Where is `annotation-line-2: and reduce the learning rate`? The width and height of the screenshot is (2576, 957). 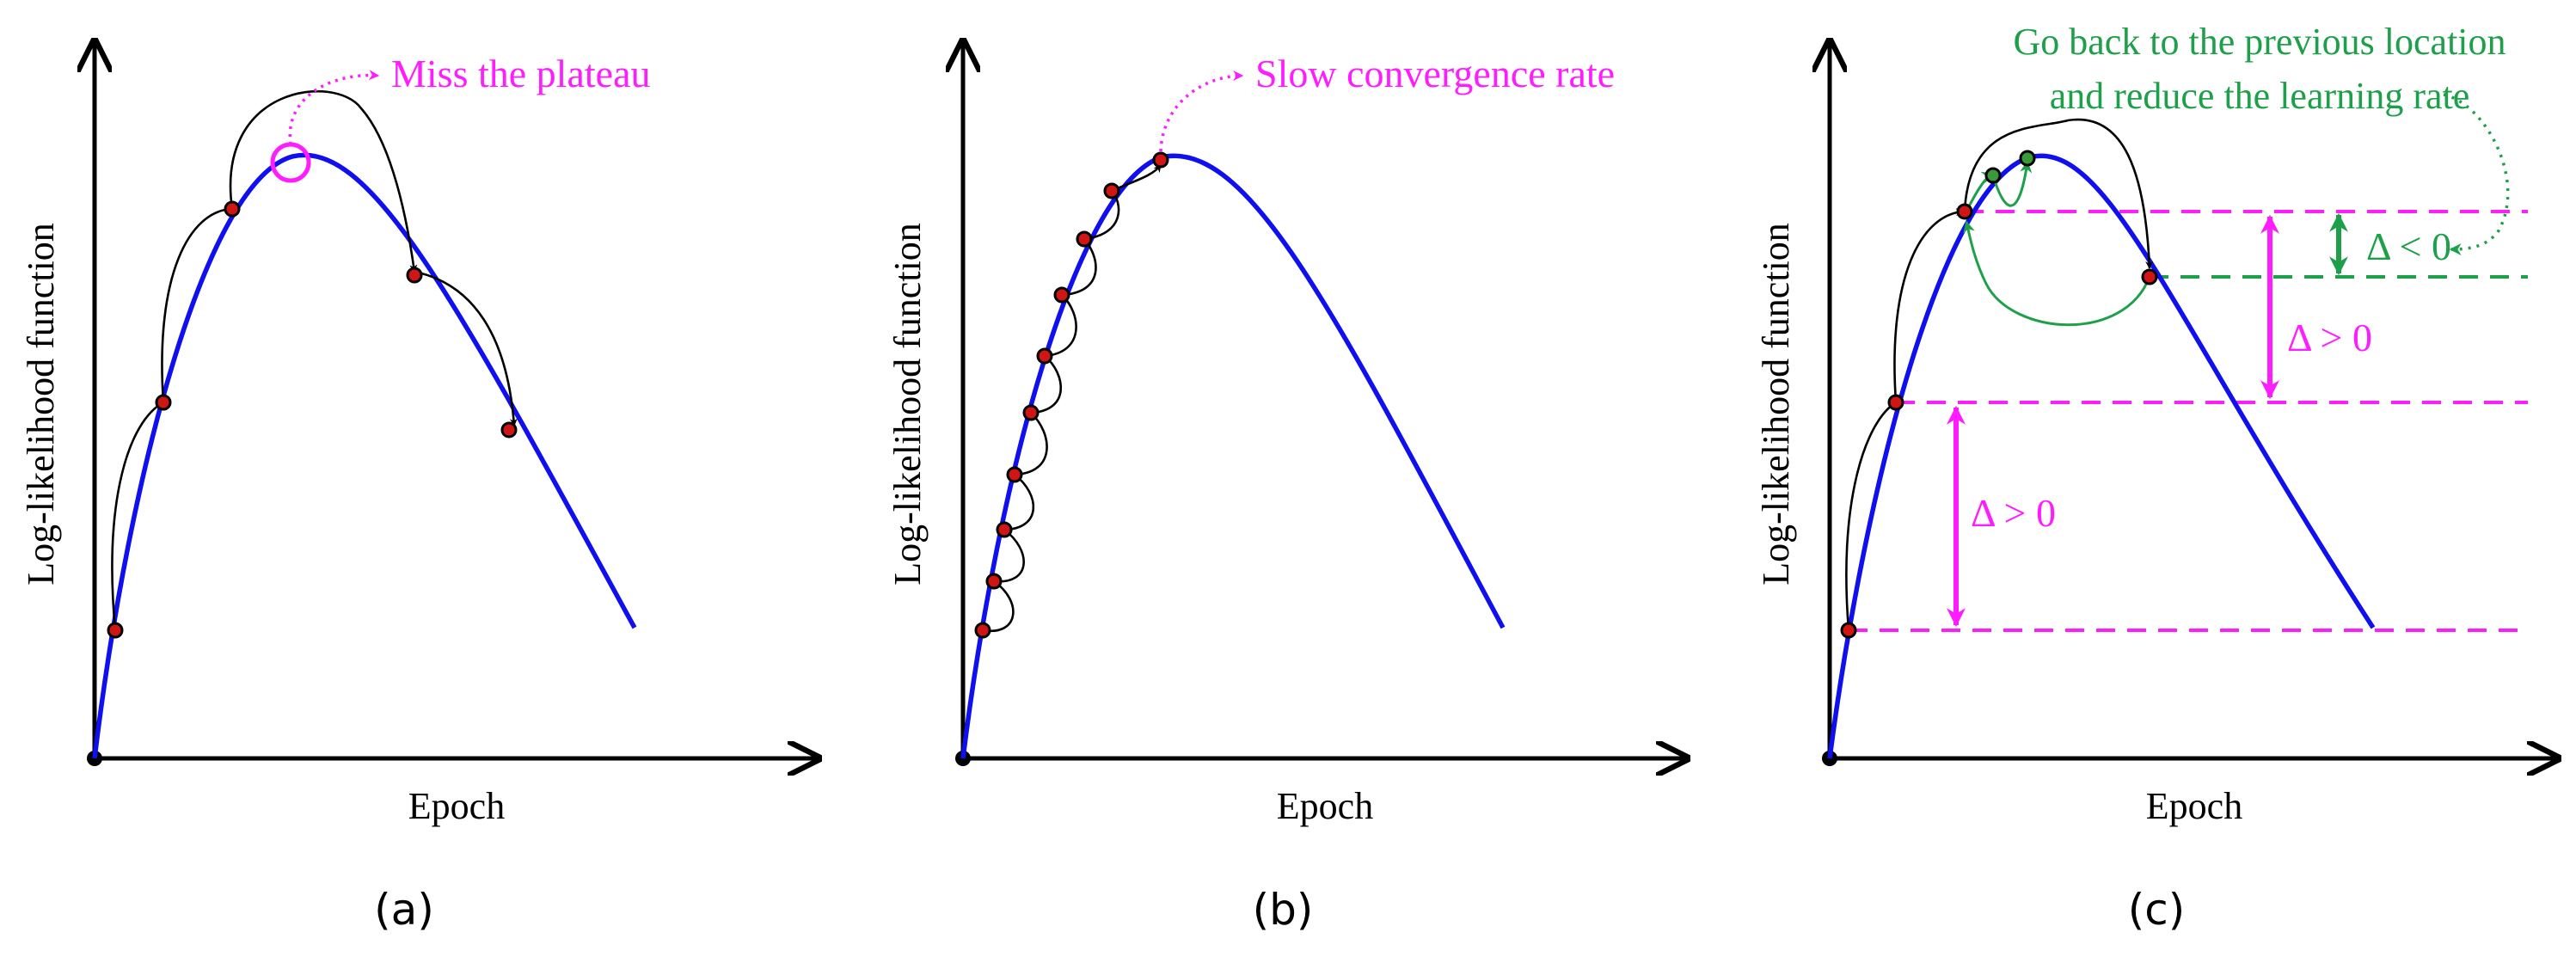
annotation-line-2: and reduce the learning rate is located at coordinates (2260, 96).